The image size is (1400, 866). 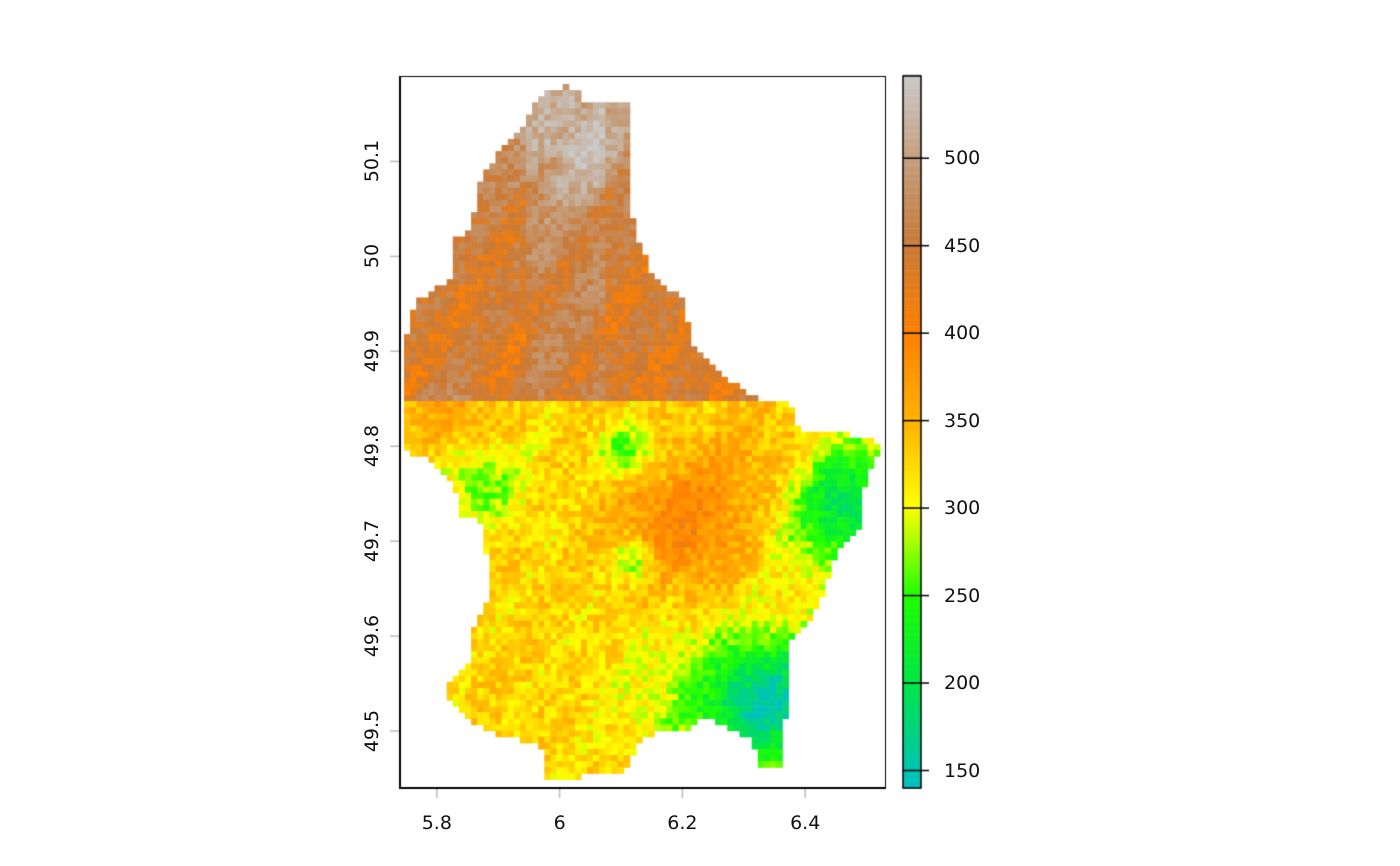 What do you see at coordinates (372, 351) in the screenshot?
I see `y-tick-label: 49.9` at bounding box center [372, 351].